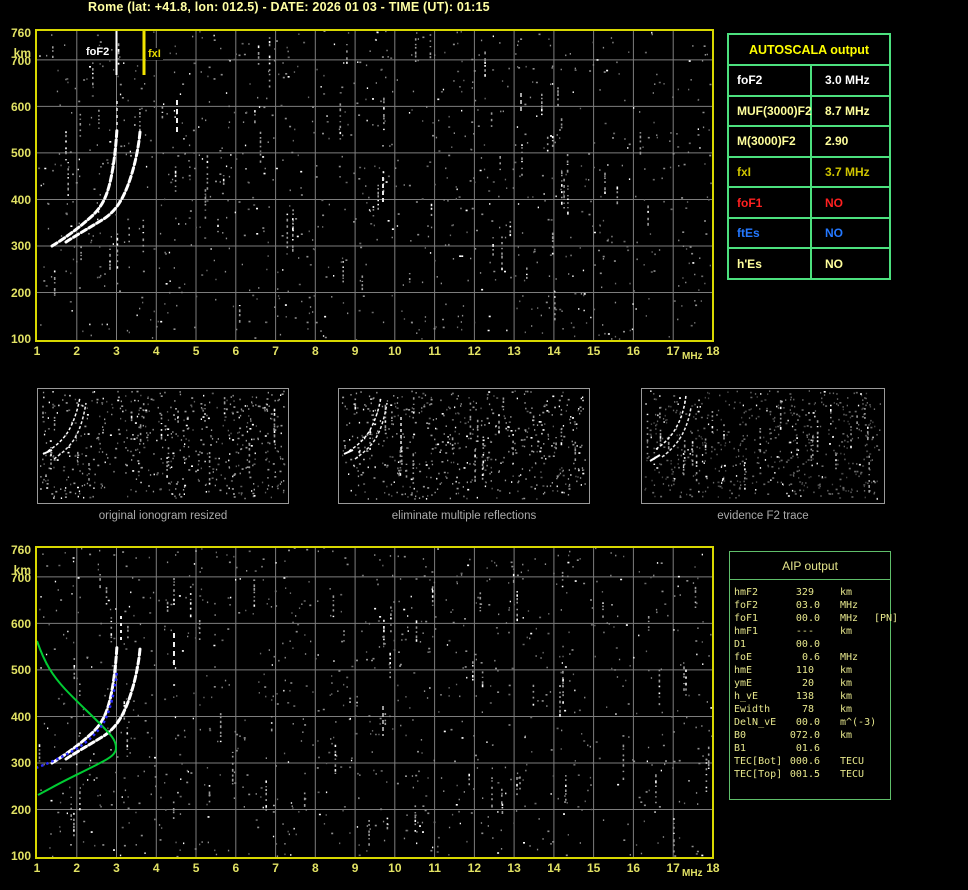 The image size is (968, 890). I want to click on x-tick-label: 10, so click(395, 868).